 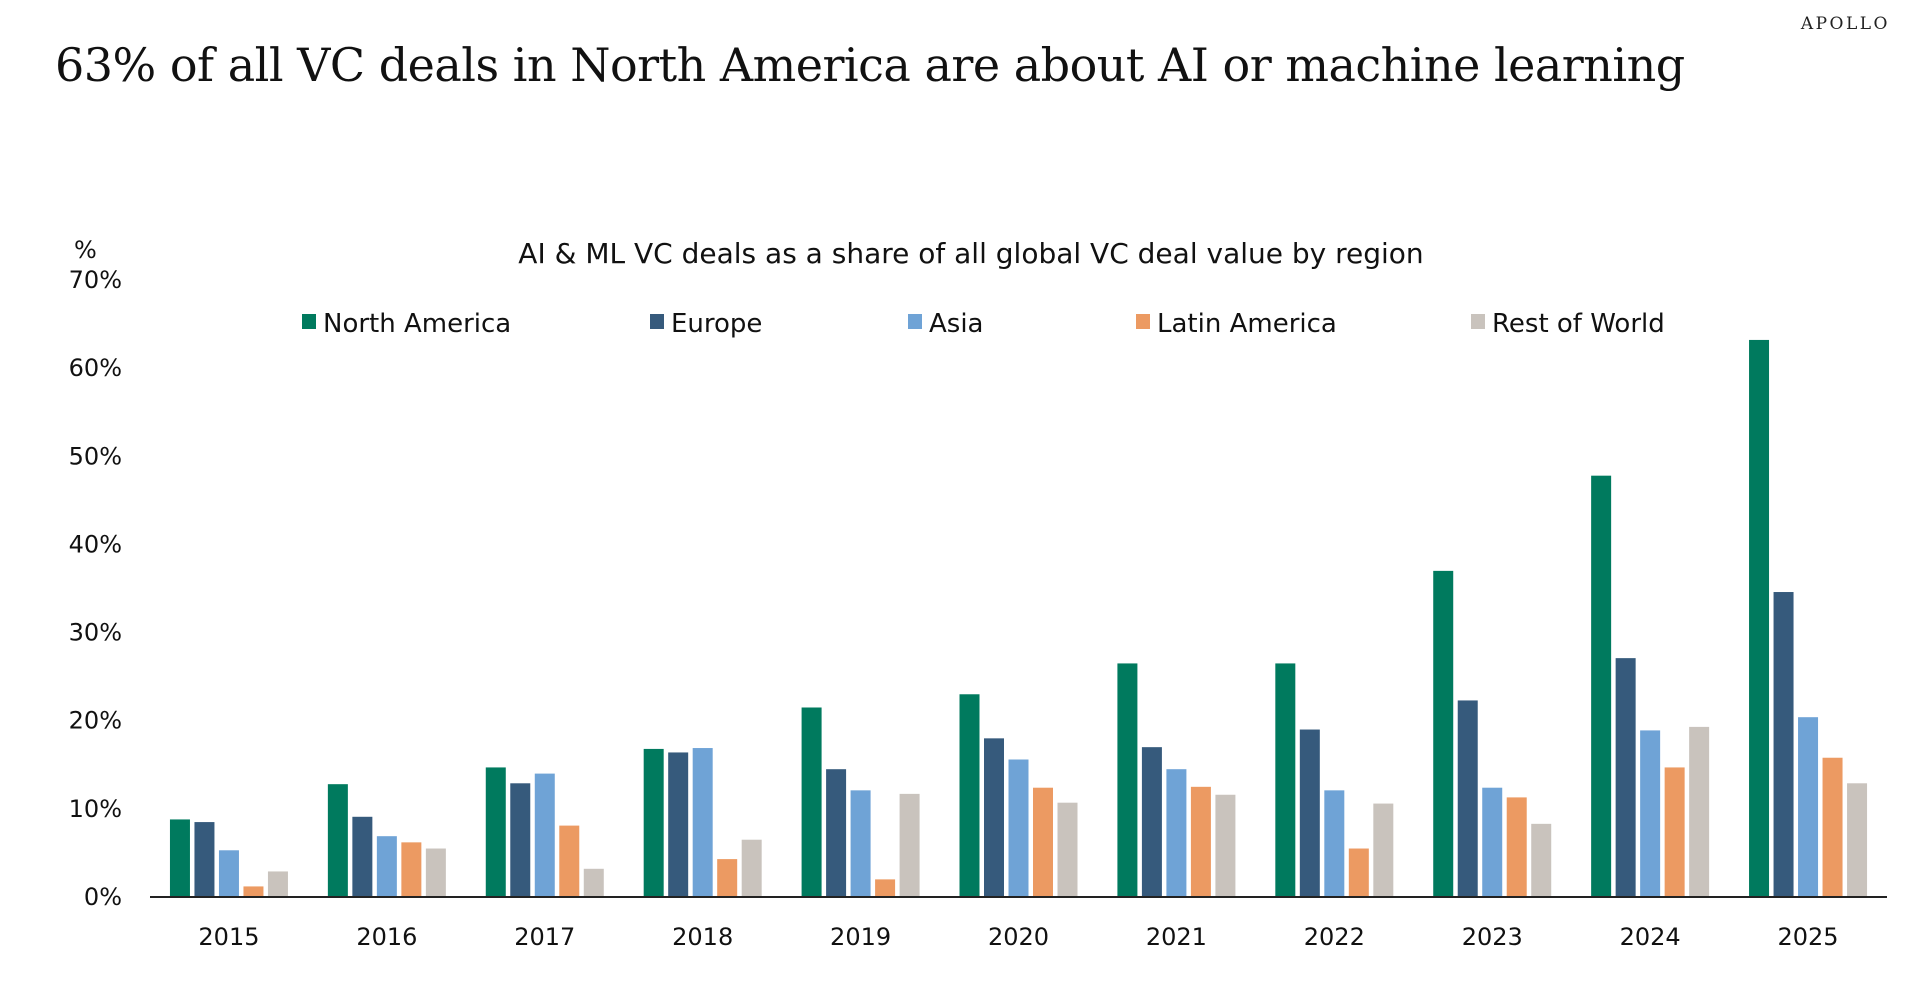 I want to click on x-tick-label: 2025, so click(x=1808, y=937).